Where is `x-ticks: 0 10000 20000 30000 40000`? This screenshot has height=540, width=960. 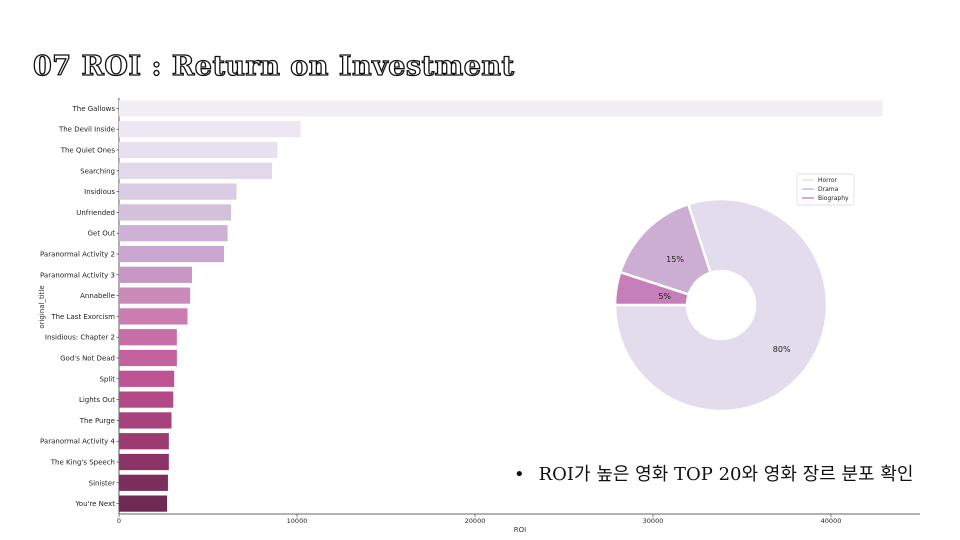
x-ticks: 0 10000 20000 30000 40000 is located at coordinates (479, 519).